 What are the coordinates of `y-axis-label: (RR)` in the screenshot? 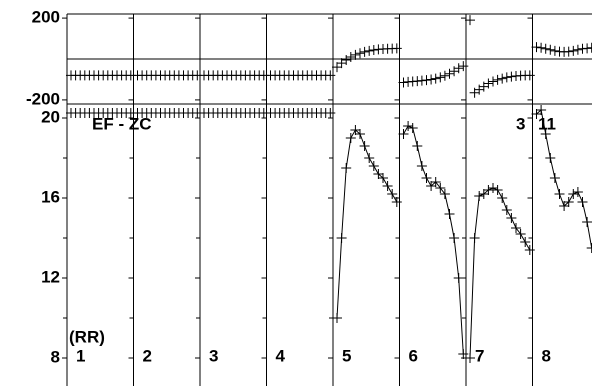 It's located at (87, 336).